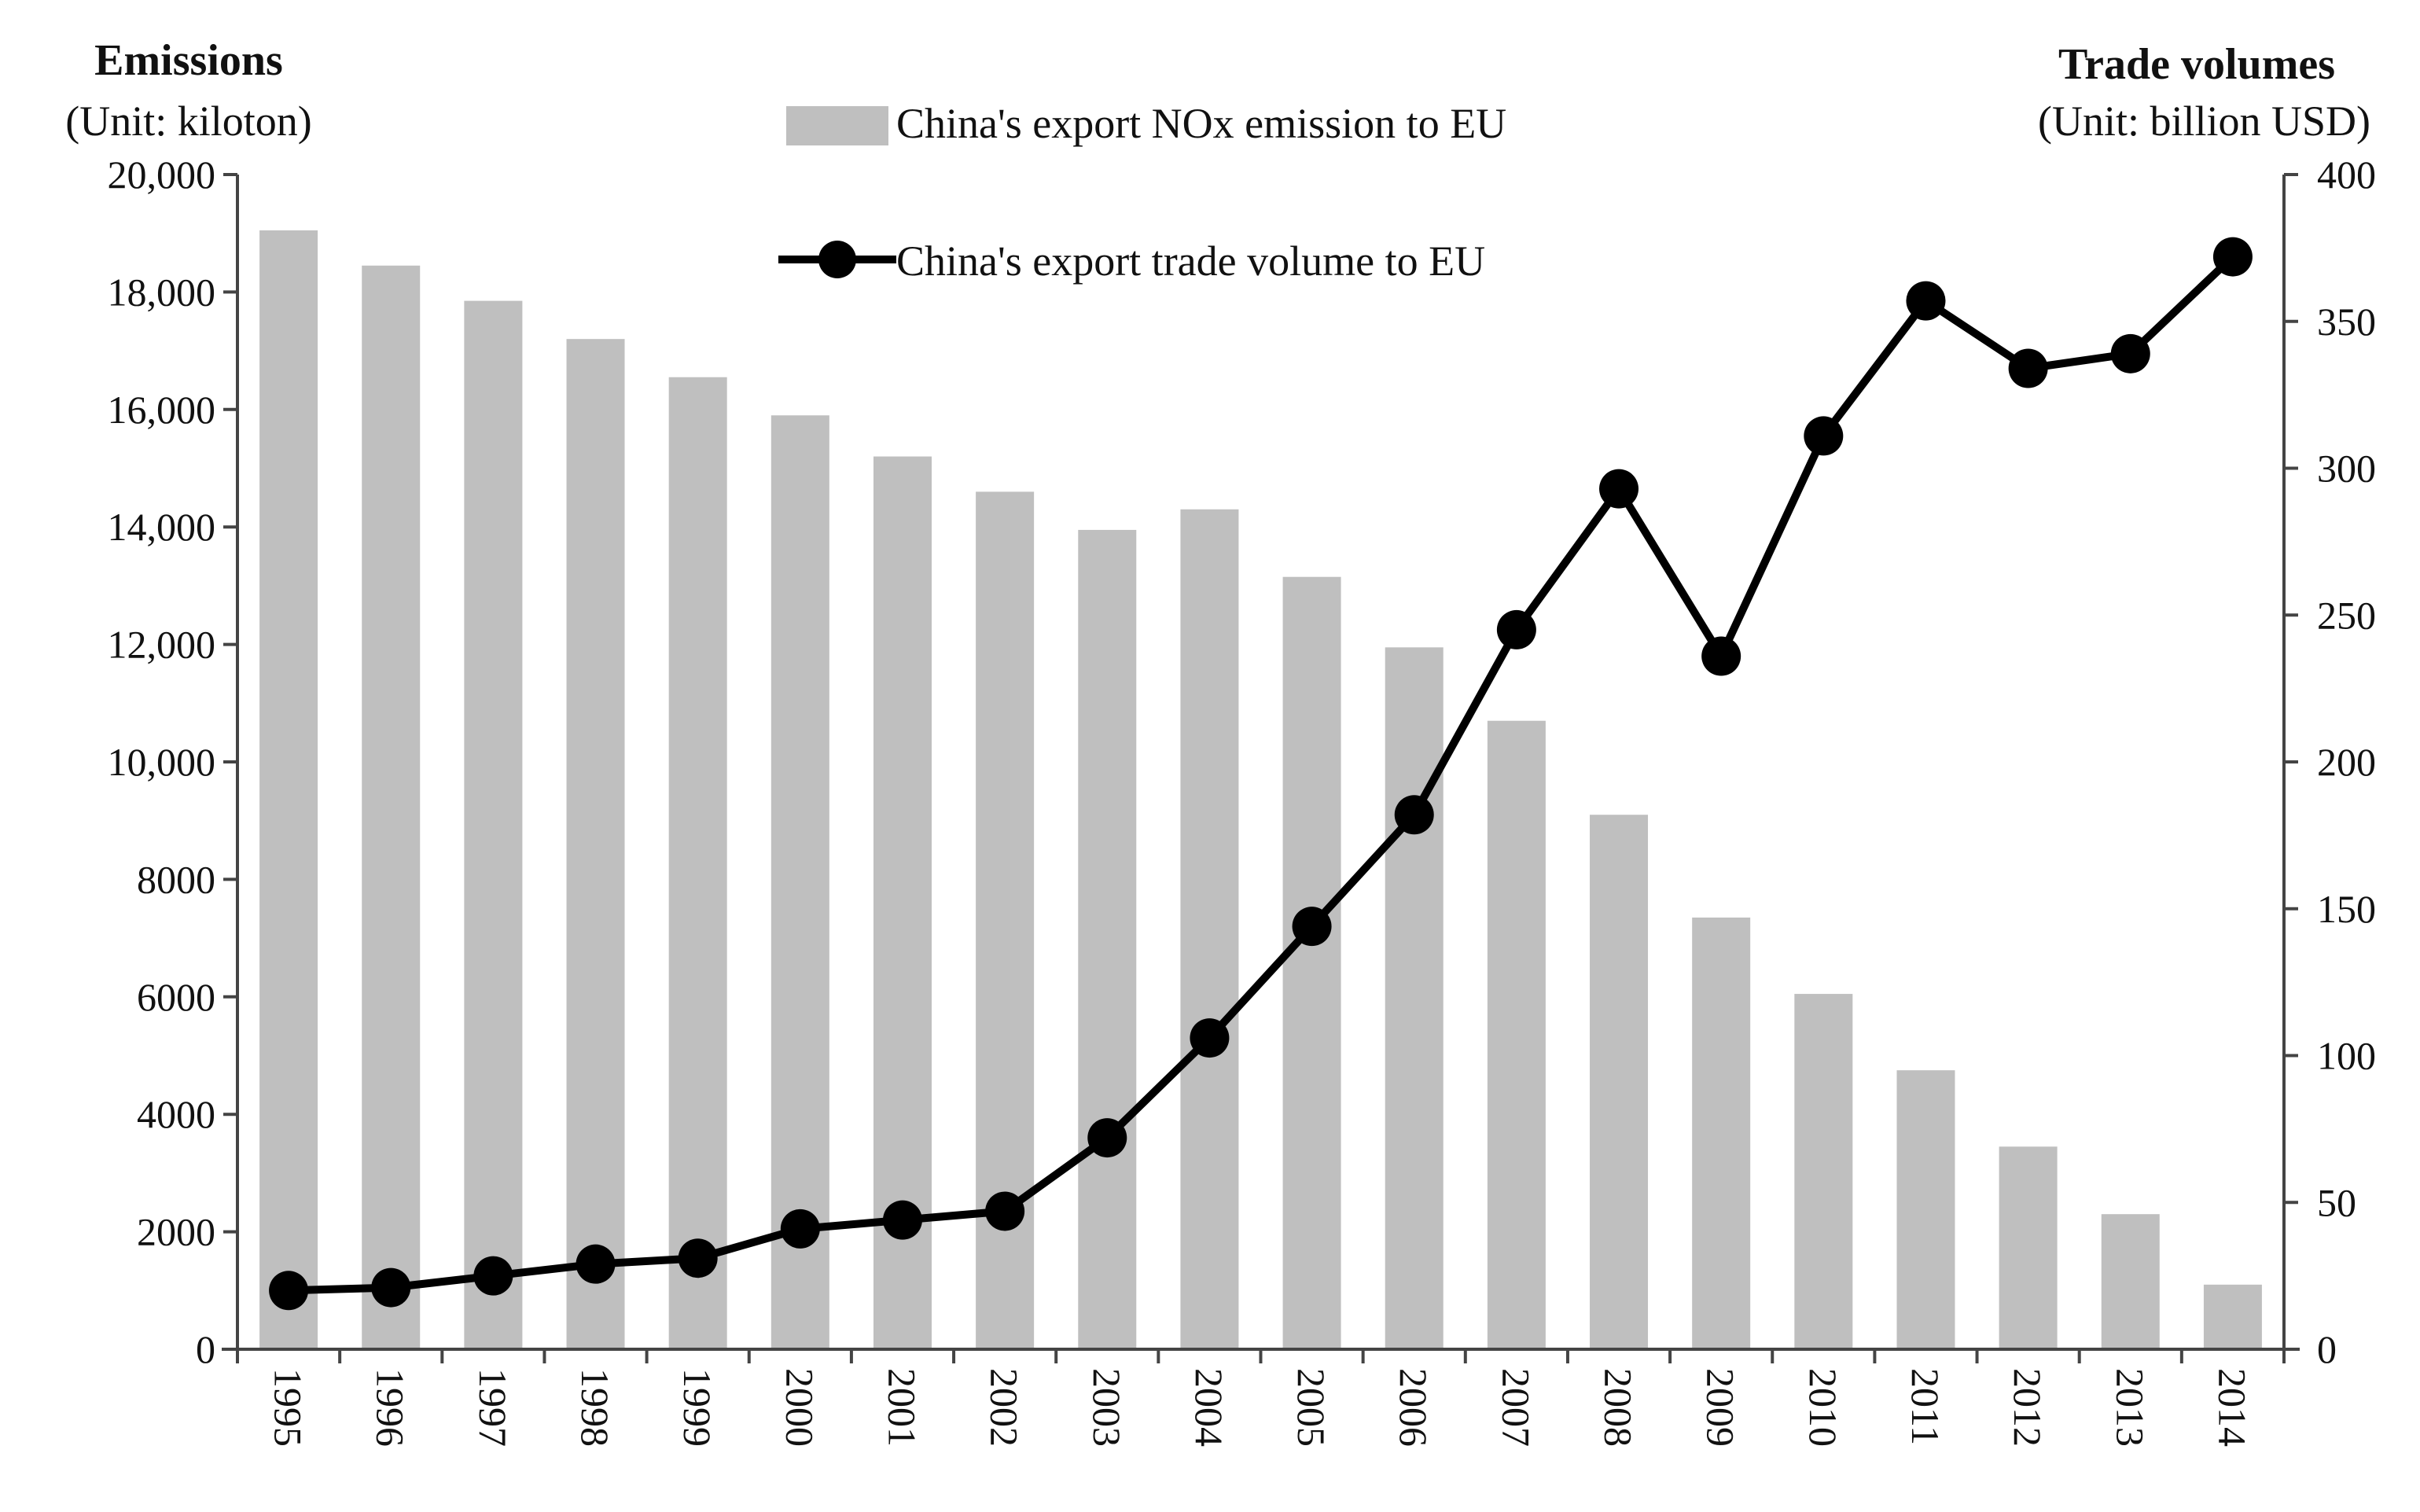 Image resolution: width=2420 pixels, height=1512 pixels. Describe the element at coordinates (289, 1407) in the screenshot. I see `x-tick-label: 1995` at that location.